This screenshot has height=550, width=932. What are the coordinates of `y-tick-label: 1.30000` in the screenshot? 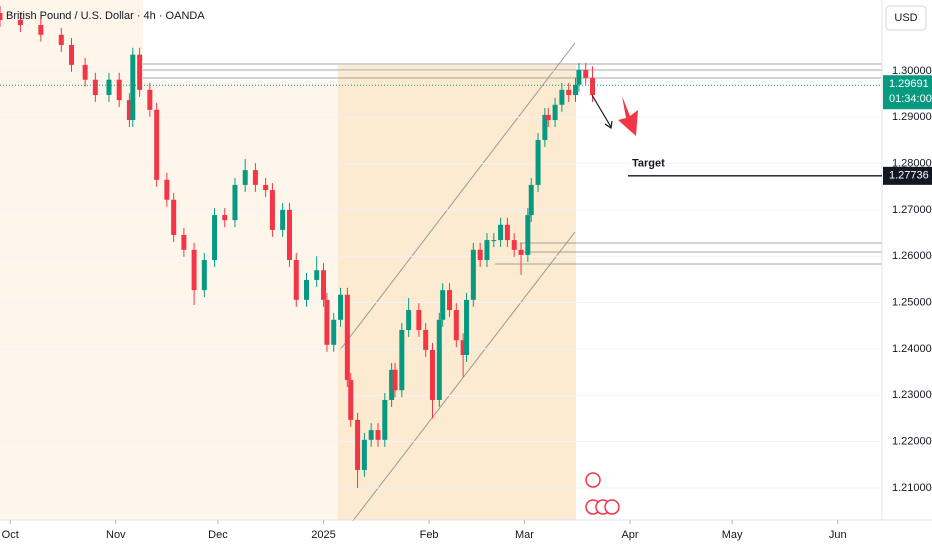 It's located at (912, 71).